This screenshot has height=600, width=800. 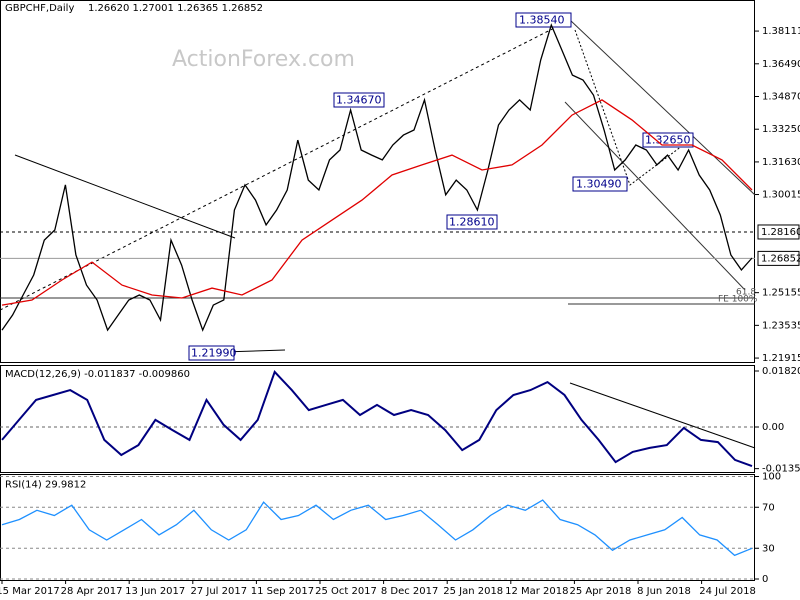 I want to click on y-tick-label: 70, so click(x=768, y=507).